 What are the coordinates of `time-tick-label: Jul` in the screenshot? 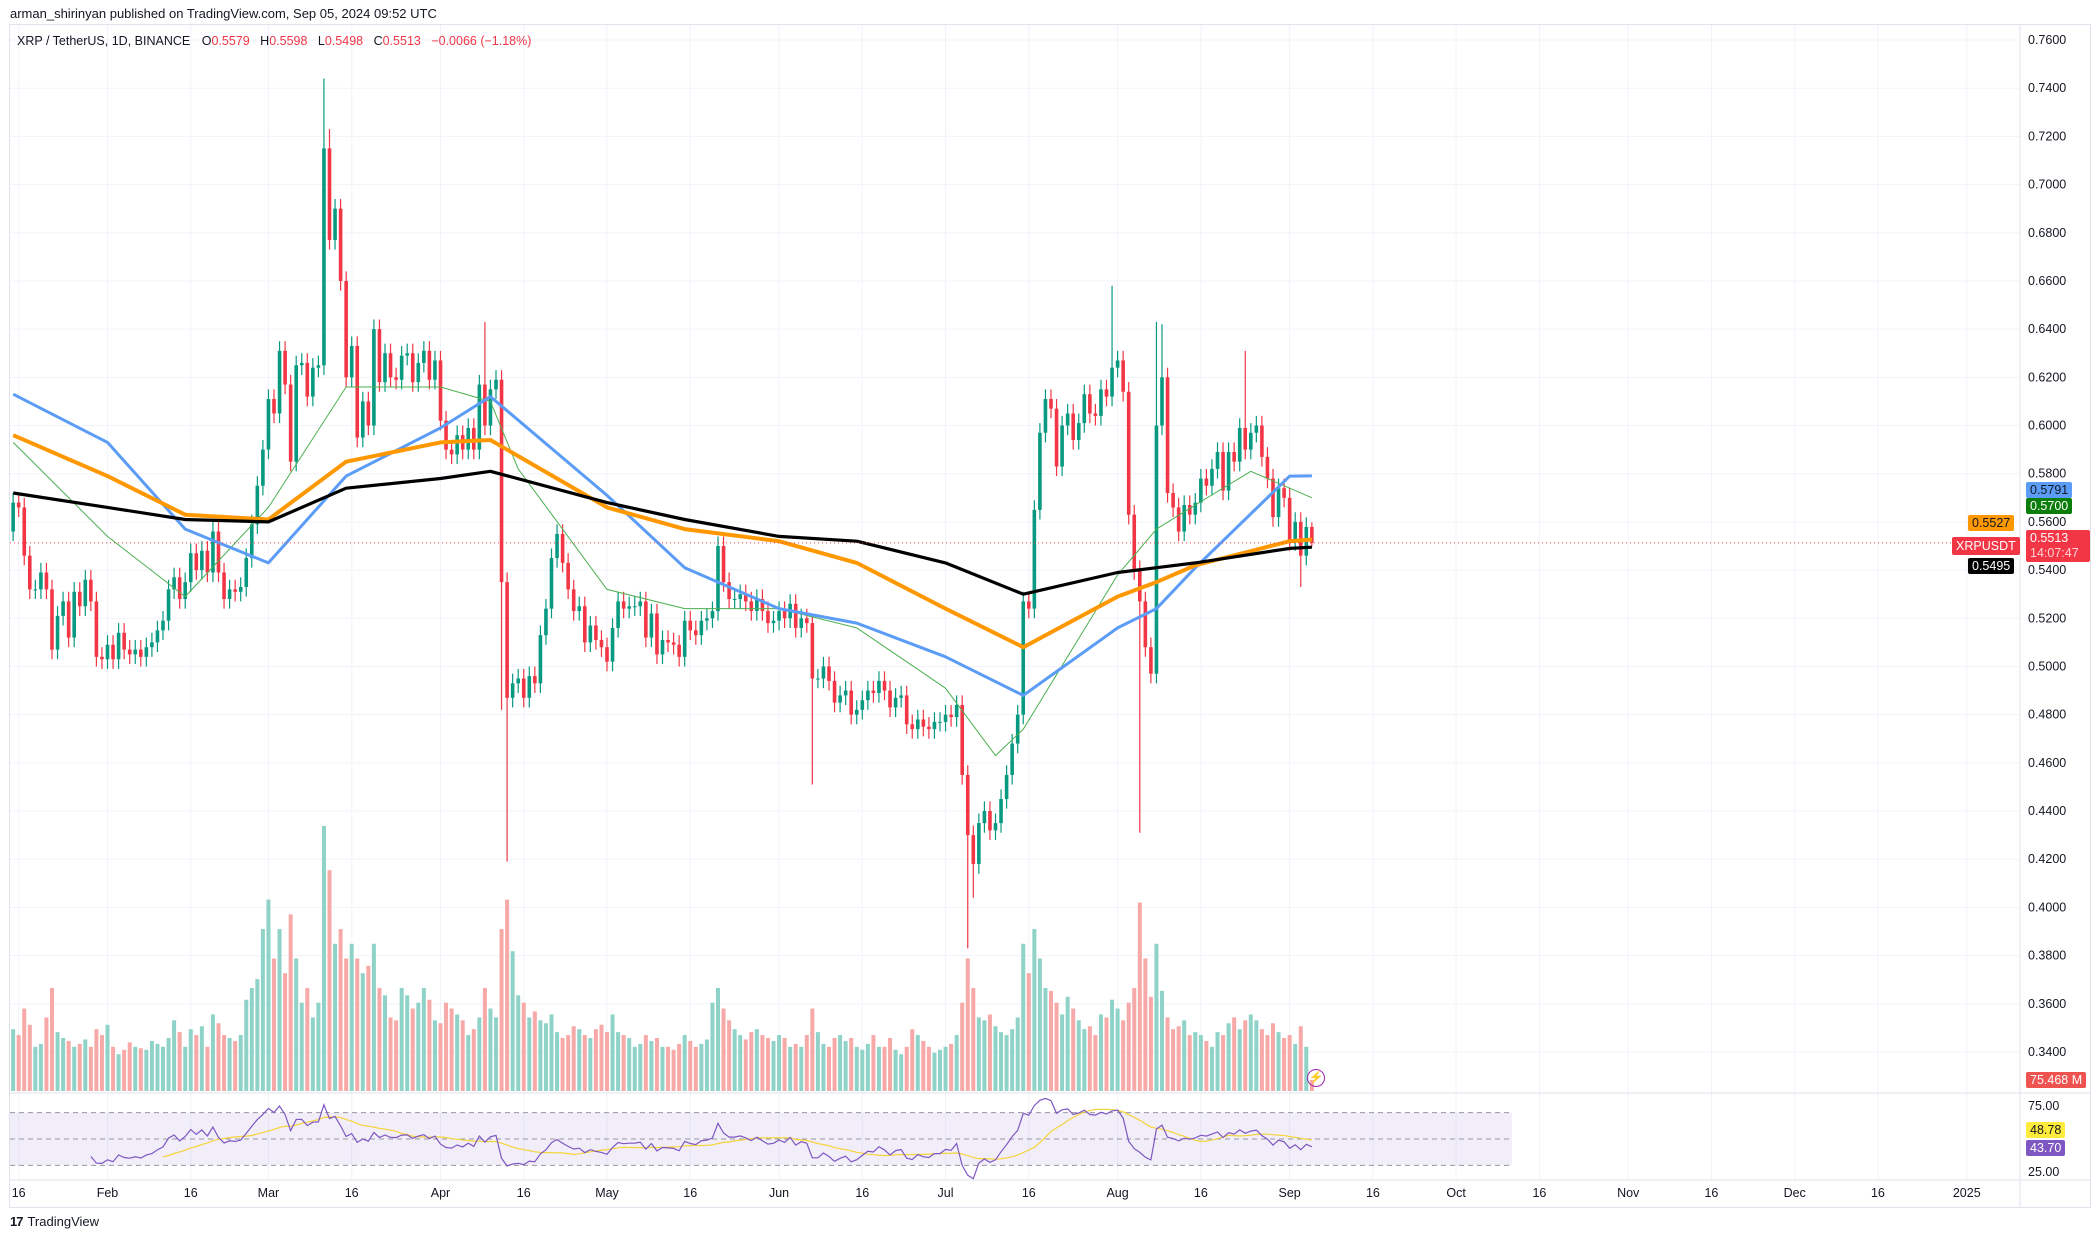 It's located at (946, 1193).